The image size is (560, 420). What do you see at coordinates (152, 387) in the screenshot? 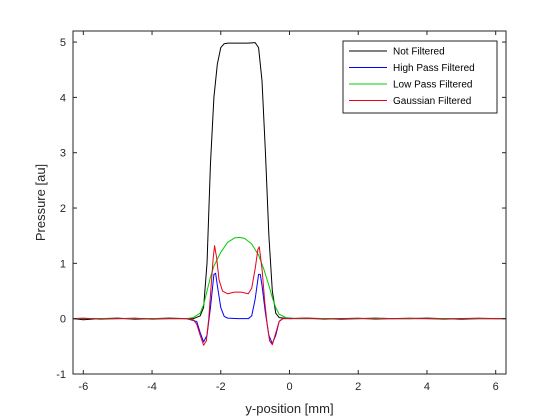
I see `x-tick-label: -4` at bounding box center [152, 387].